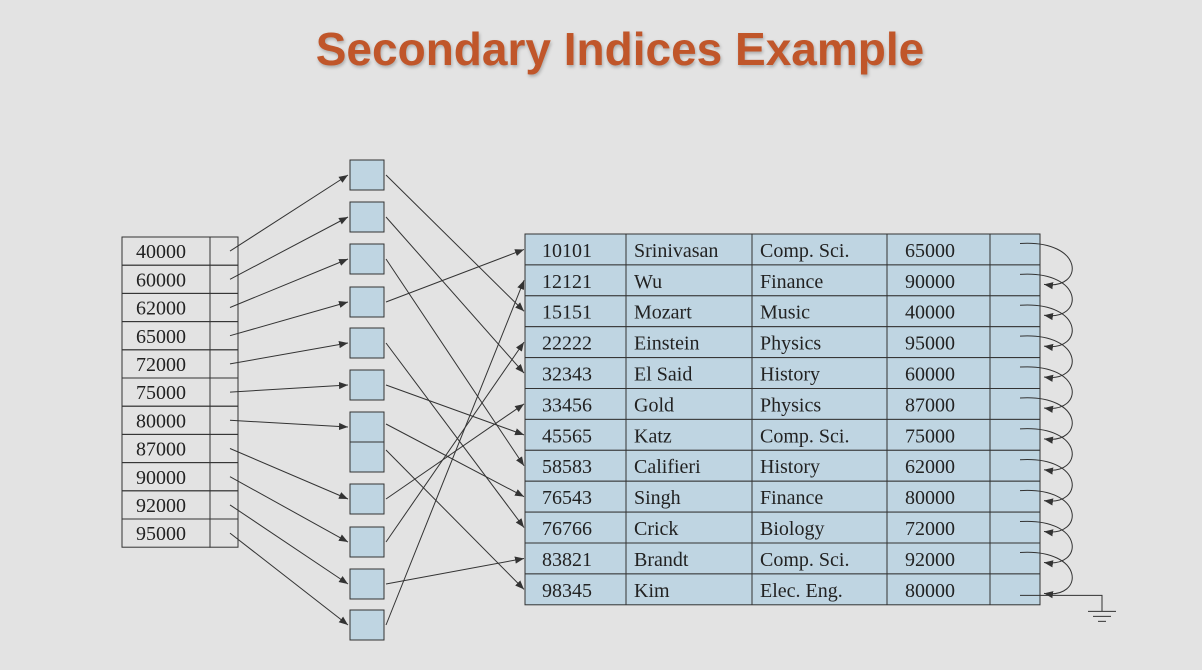 The width and height of the screenshot is (1202, 670). Describe the element at coordinates (567, 591) in the screenshot. I see `record-id: 98345` at that location.